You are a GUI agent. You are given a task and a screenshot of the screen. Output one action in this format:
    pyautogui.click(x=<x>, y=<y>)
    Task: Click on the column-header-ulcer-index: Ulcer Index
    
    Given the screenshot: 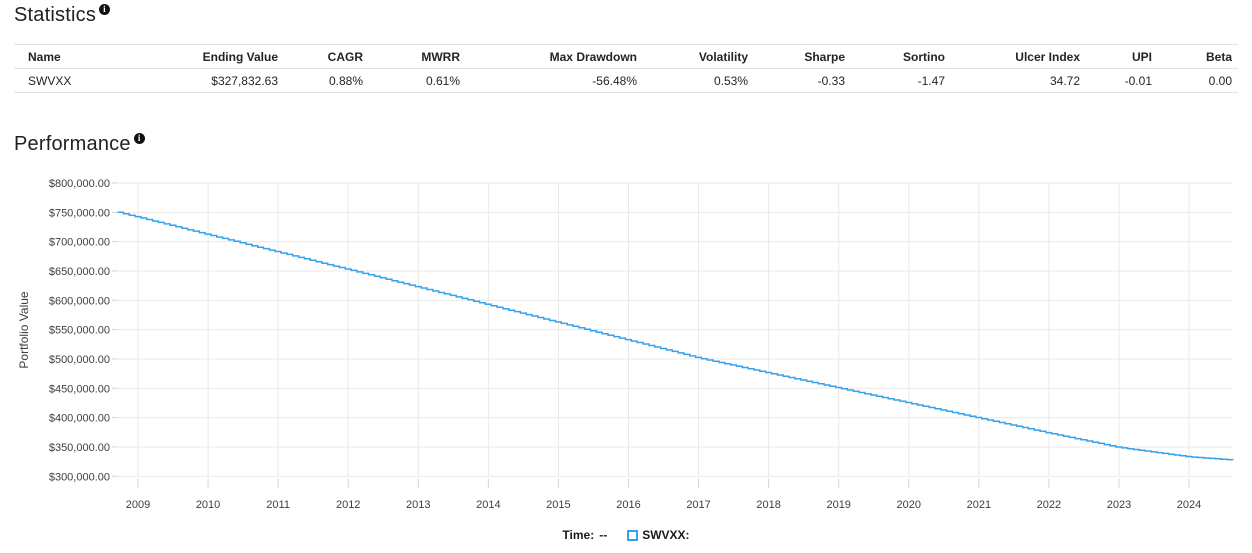 What is the action you would take?
    pyautogui.click(x=1018, y=56)
    